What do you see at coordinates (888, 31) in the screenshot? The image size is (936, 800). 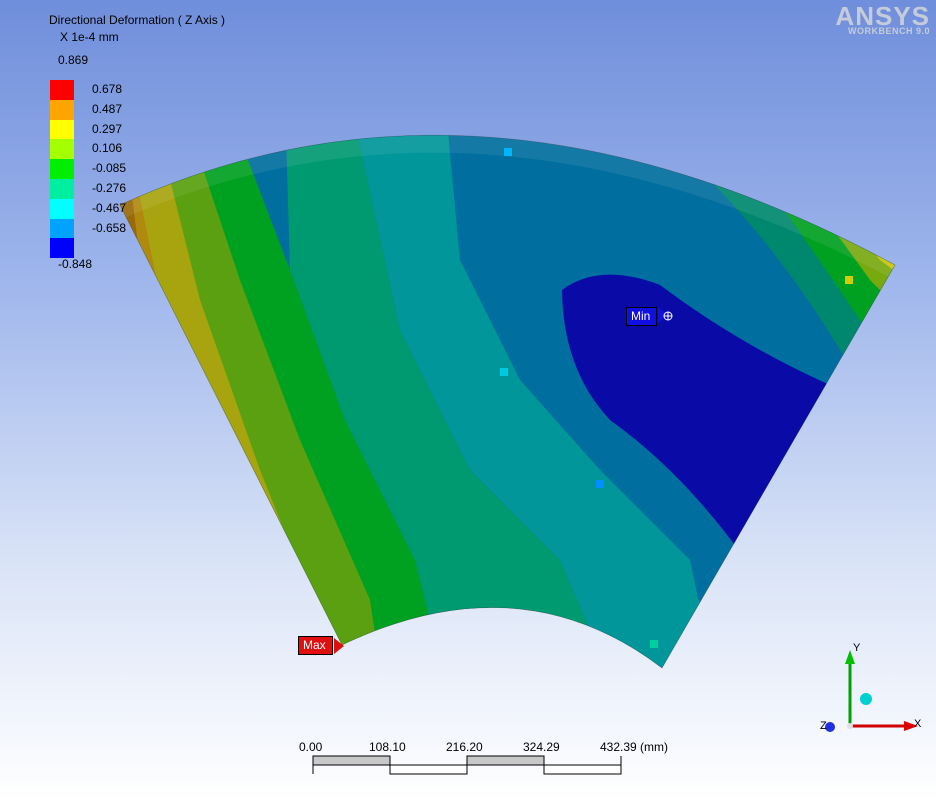 I see `logo-sub-text: WORKBENCH 9.0` at bounding box center [888, 31].